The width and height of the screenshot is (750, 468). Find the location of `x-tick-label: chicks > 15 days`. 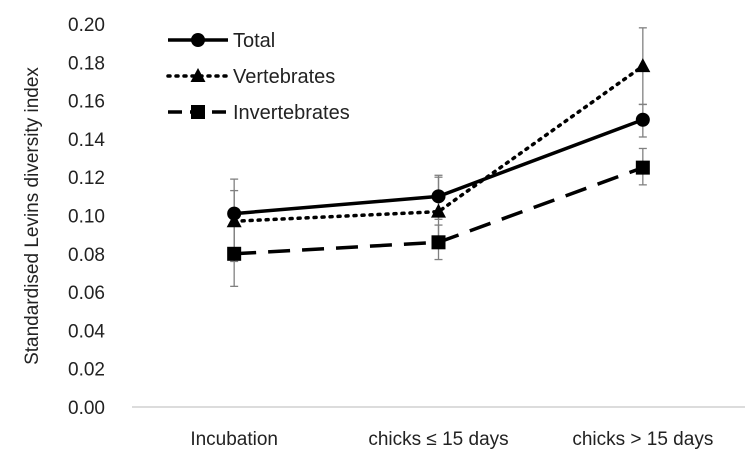

x-tick-label: chicks > 15 days is located at coordinates (642, 439).